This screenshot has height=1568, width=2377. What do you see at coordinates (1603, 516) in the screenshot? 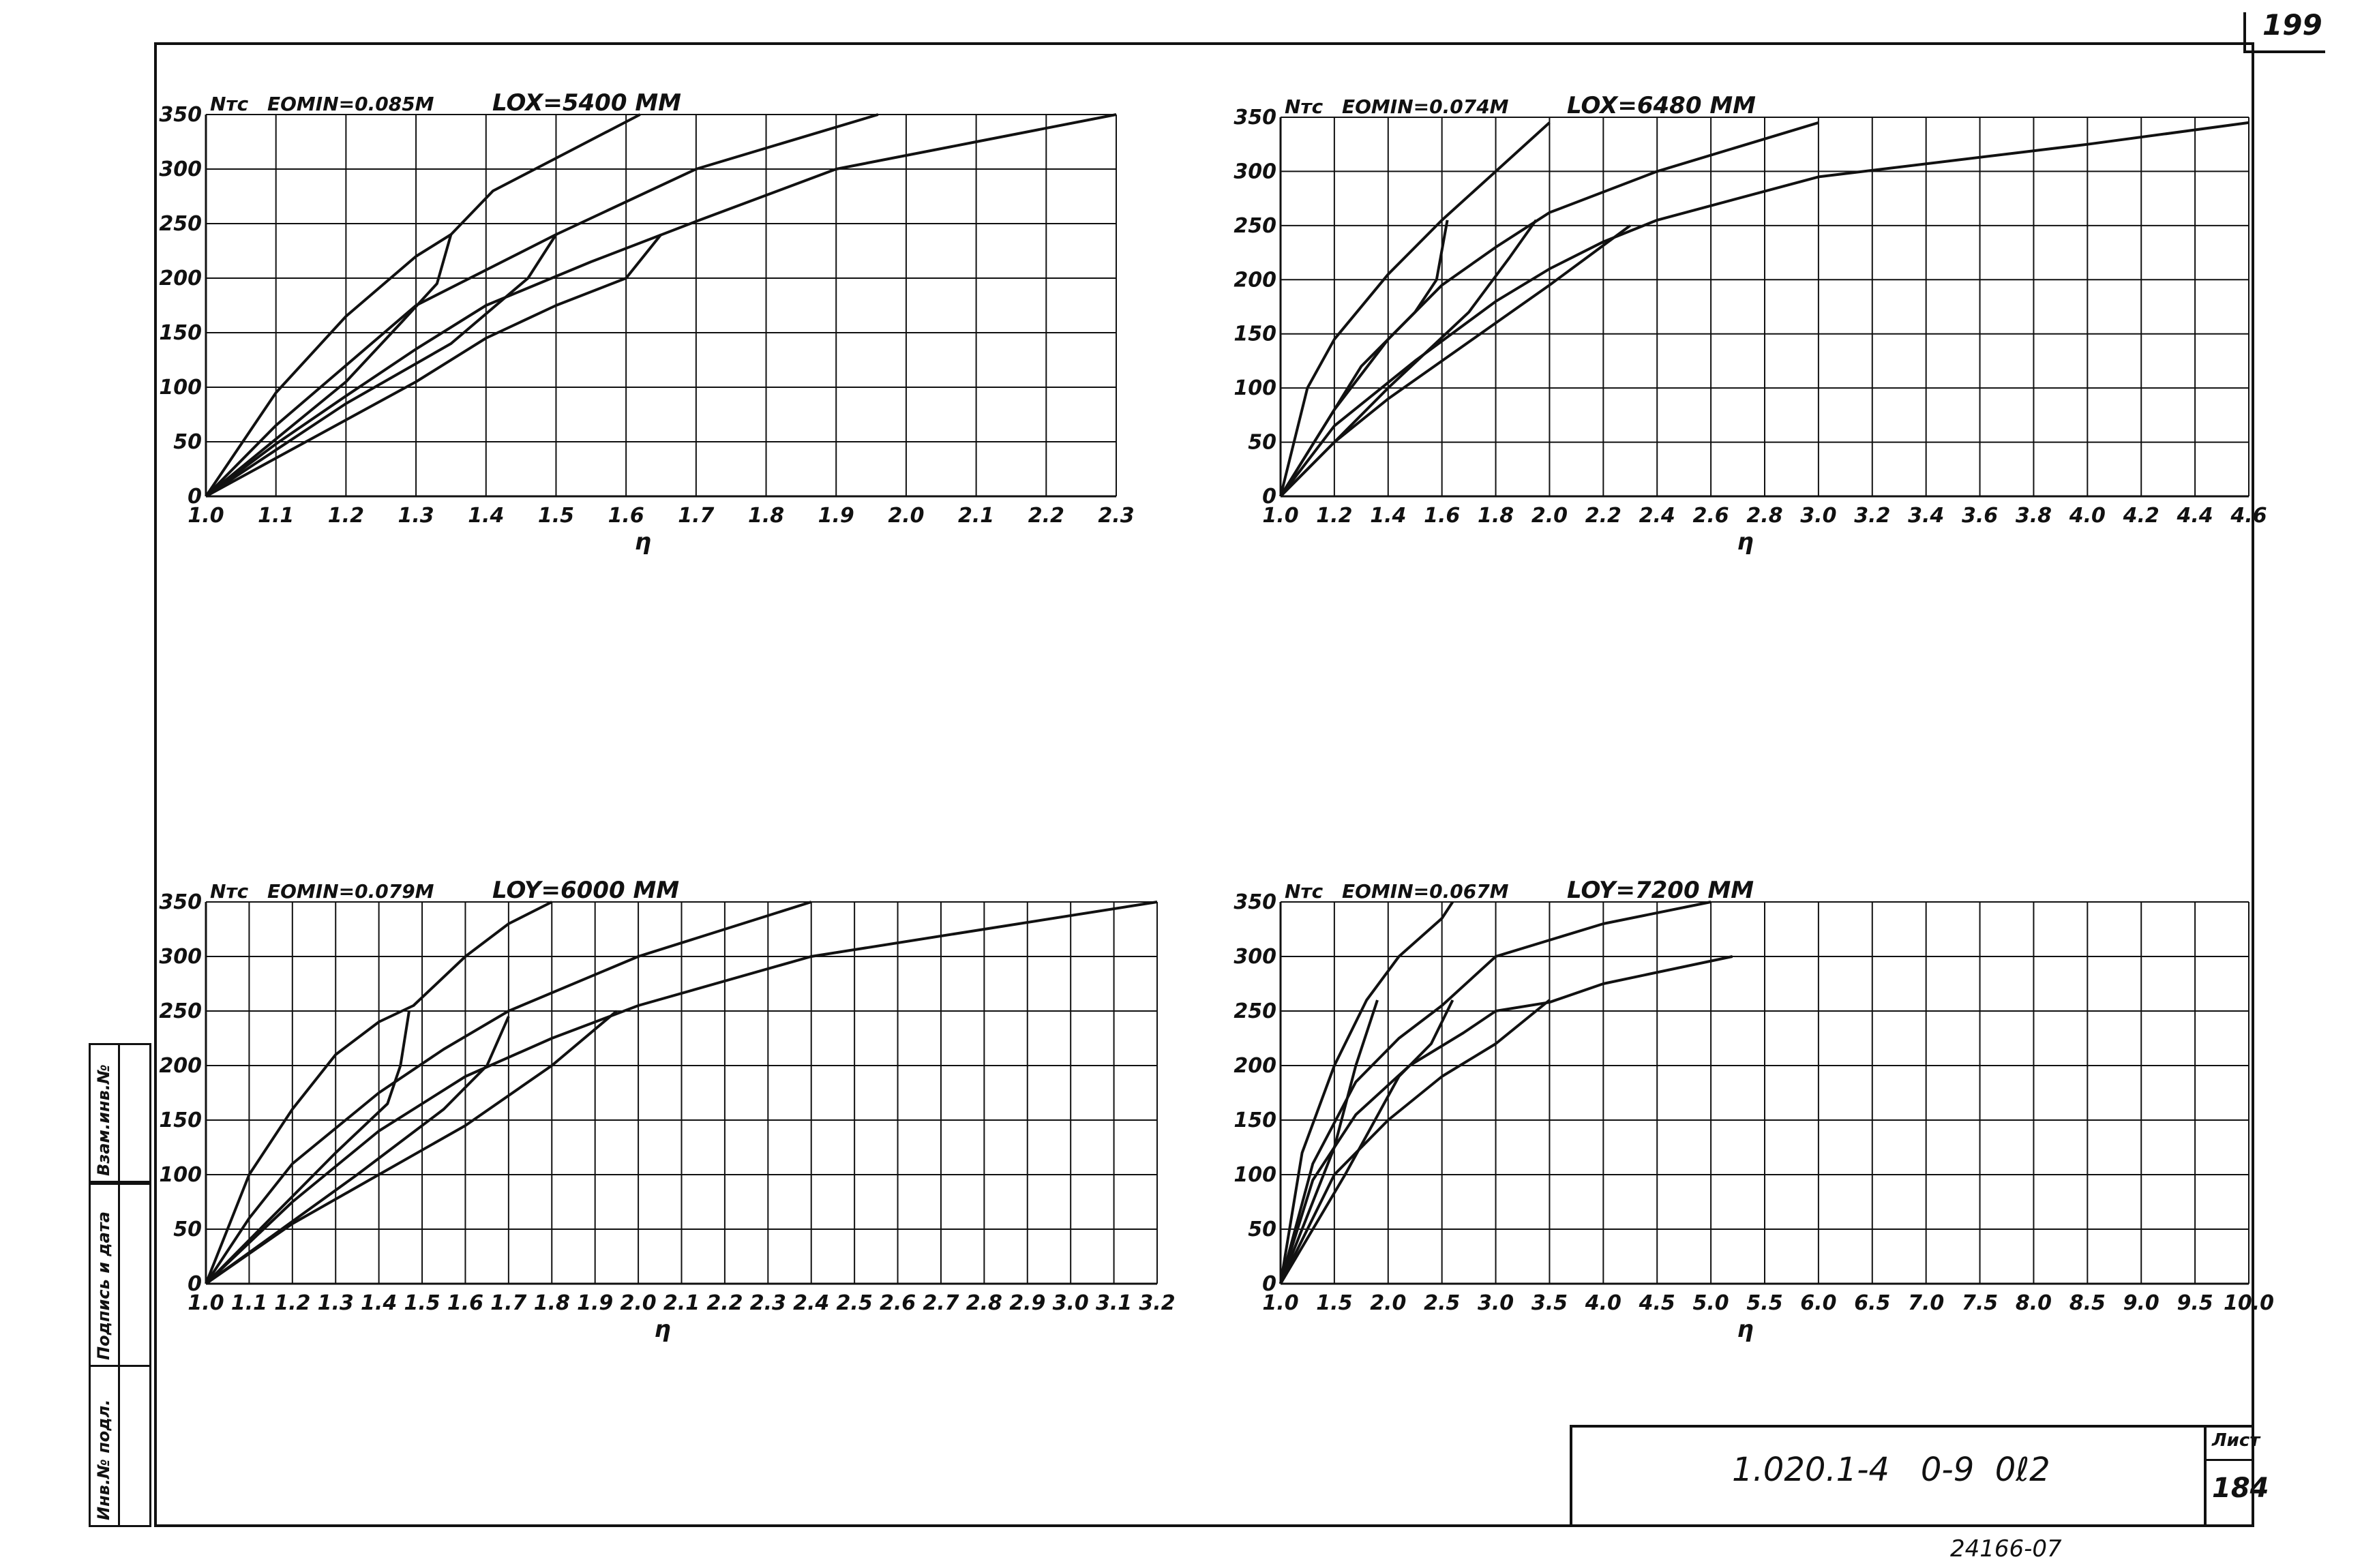
I see `x-tick-label: 2.2` at bounding box center [1603, 516].